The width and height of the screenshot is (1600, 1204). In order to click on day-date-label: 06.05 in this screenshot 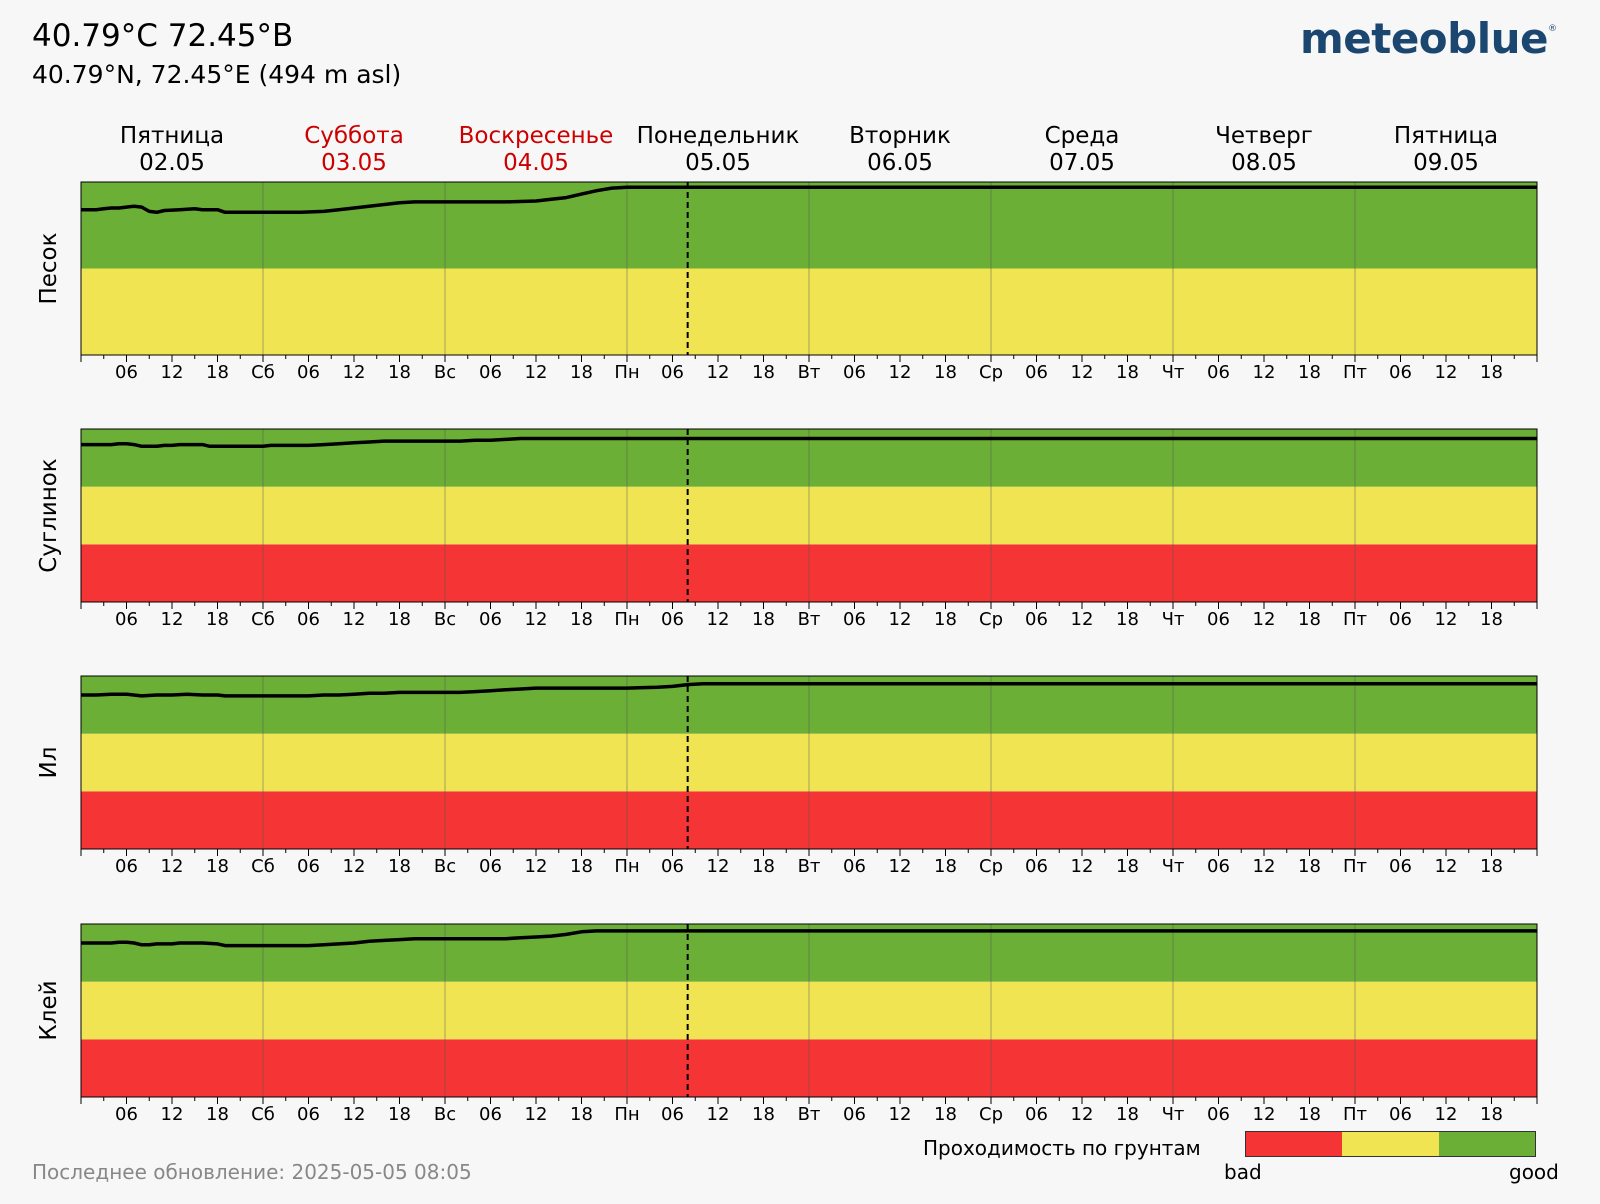, I will do `click(900, 163)`.